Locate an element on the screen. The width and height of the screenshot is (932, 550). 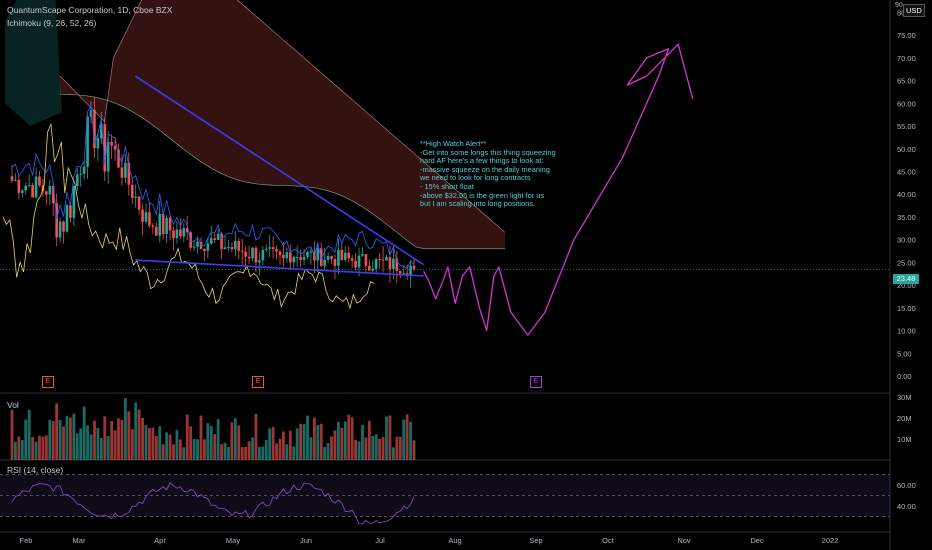
symbol-title: QuantumScape Corporation, 1D, Cboe BZX is located at coordinates (90, 10).